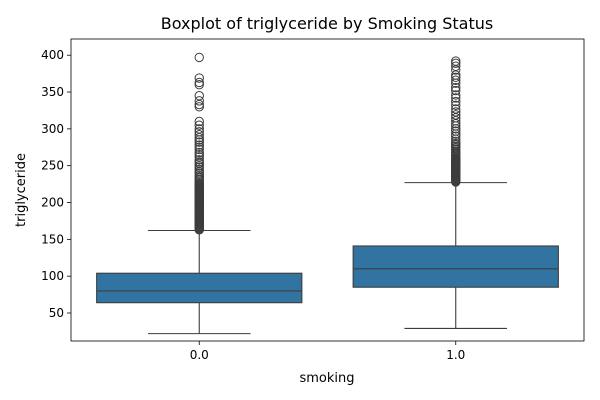 The height and width of the screenshot is (400, 600). Describe the element at coordinates (52, 92) in the screenshot. I see `y-tick-label: 350` at that location.